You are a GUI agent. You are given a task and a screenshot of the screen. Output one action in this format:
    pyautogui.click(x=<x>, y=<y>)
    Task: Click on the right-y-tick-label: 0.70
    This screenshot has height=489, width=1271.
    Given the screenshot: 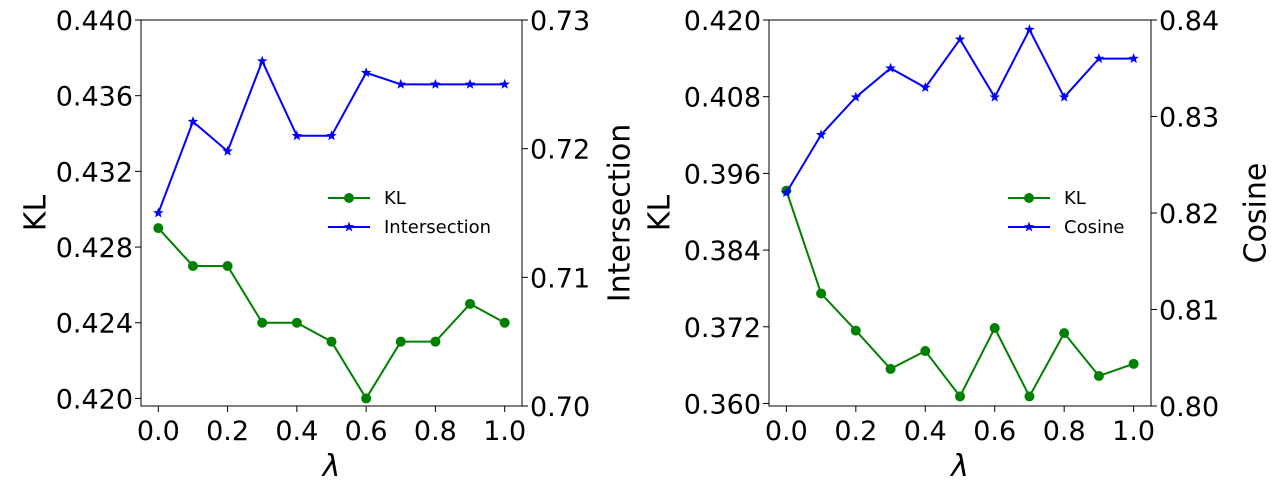 What is the action you would take?
    pyautogui.click(x=560, y=407)
    